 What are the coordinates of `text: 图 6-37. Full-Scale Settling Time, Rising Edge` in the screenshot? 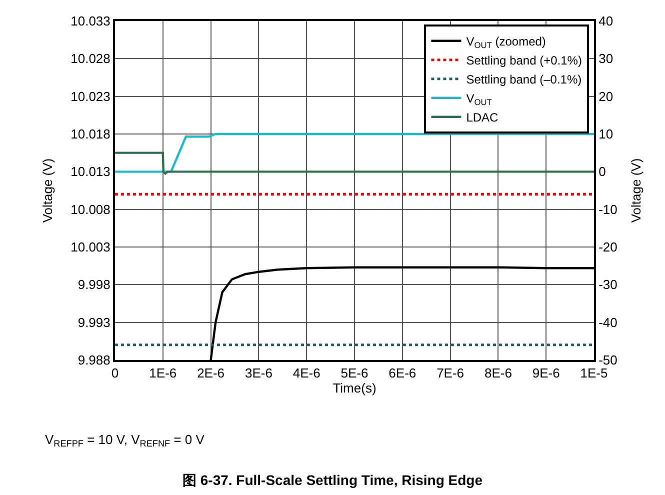 It's located at (332, 480).